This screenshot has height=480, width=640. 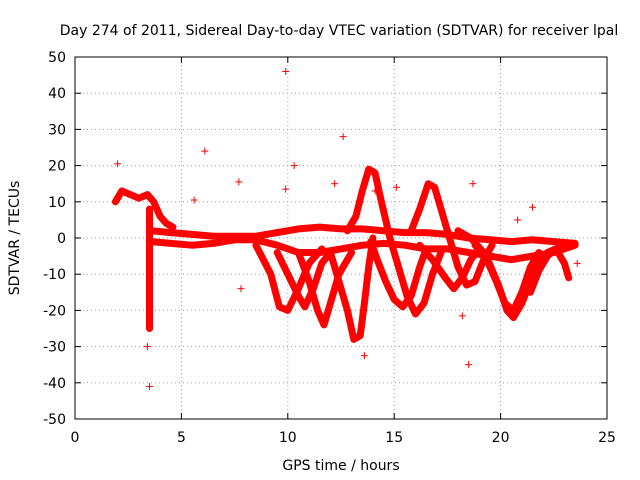 What do you see at coordinates (449, 267) in the screenshot?
I see `trace-wave-h` at bounding box center [449, 267].